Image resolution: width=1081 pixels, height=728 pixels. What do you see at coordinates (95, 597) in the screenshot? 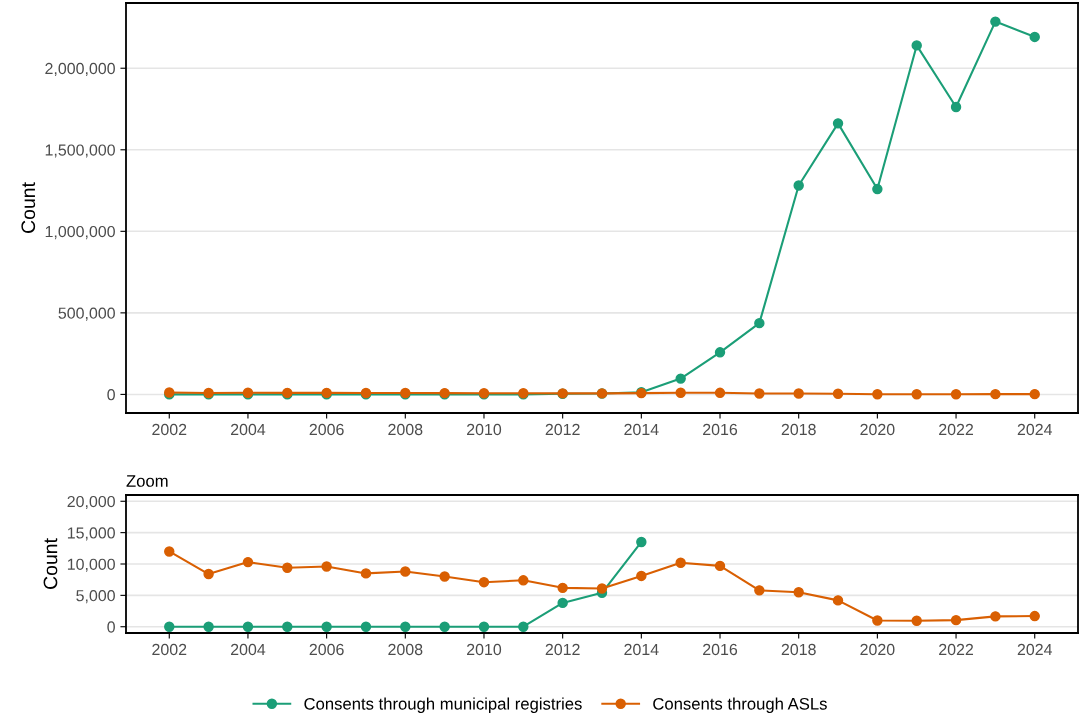
I see `y-tick-label: 5,000` at bounding box center [95, 597].